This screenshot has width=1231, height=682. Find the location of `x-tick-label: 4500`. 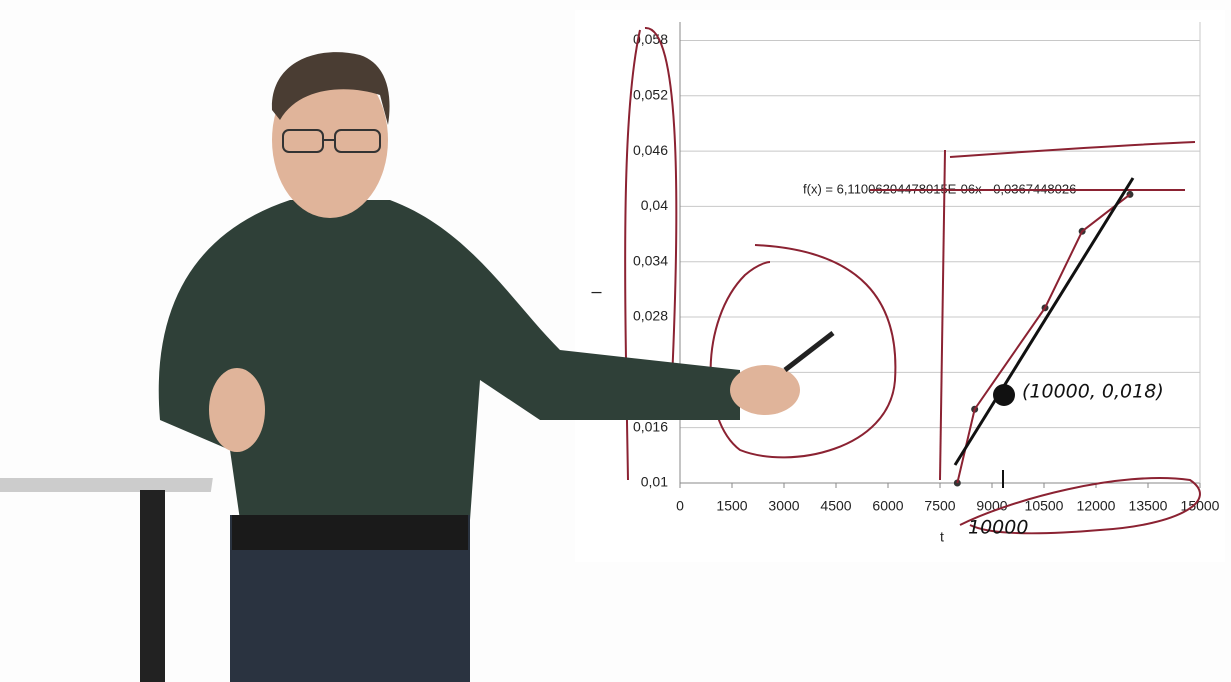

x-tick-label: 4500 is located at coordinates (835, 506).